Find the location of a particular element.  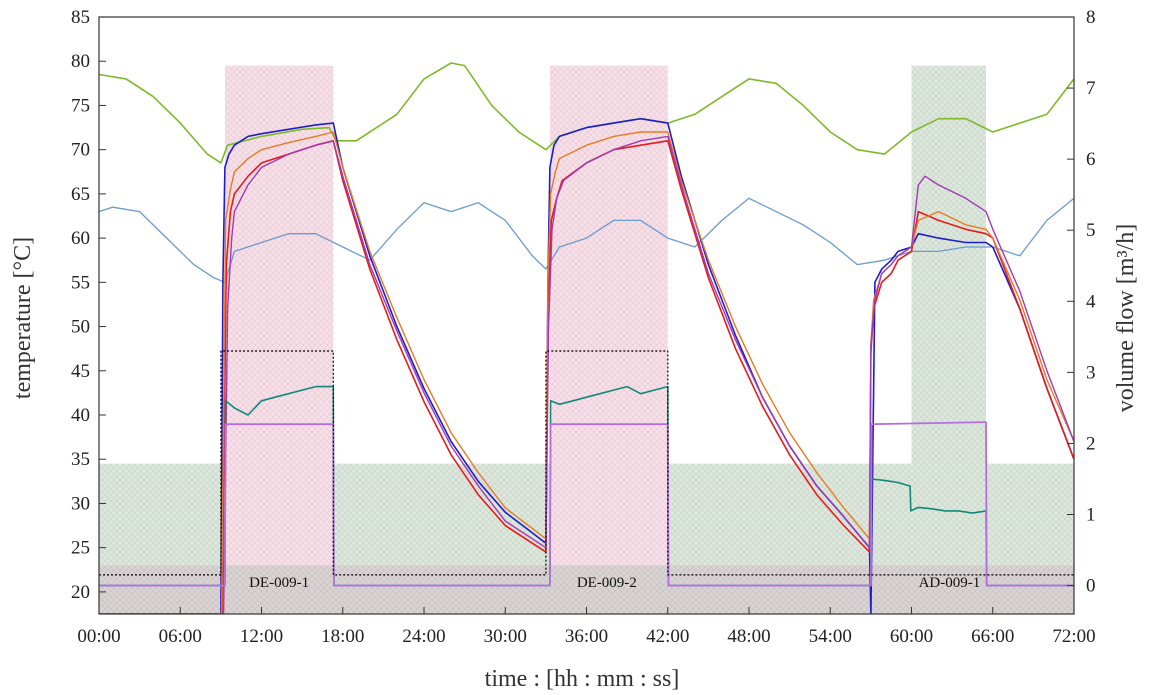

x-tick-label: 12:00 is located at coordinates (261, 636).